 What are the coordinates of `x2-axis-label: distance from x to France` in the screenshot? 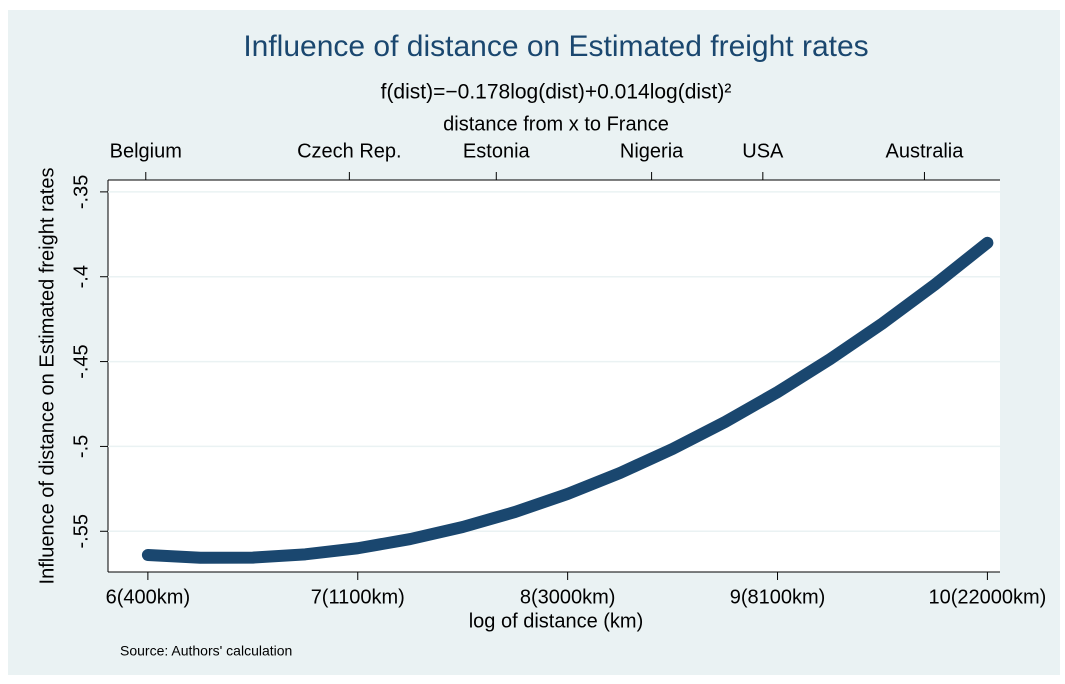 It's located at (556, 124).